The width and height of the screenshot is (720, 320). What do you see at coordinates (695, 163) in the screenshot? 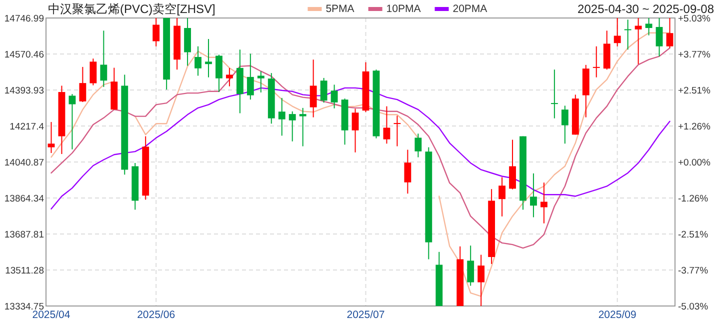
I see `y2-tick-label: +0.00%` at bounding box center [695, 163].